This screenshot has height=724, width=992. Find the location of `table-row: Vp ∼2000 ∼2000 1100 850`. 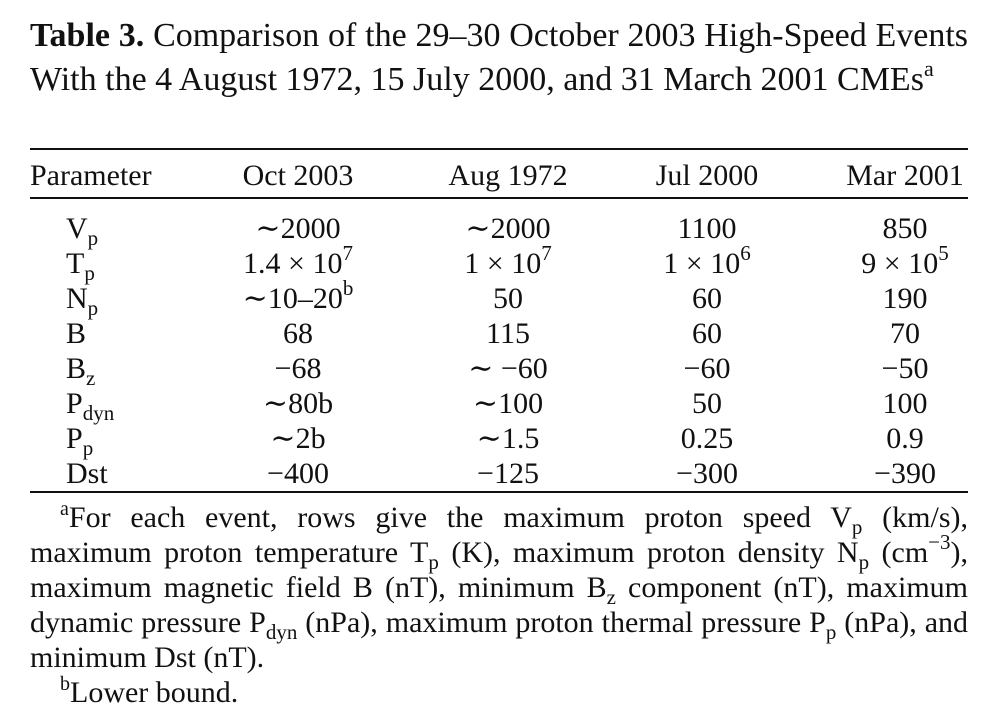

table-row: Vp ∼2000 ∼2000 1100 850 is located at coordinates (496, 230).